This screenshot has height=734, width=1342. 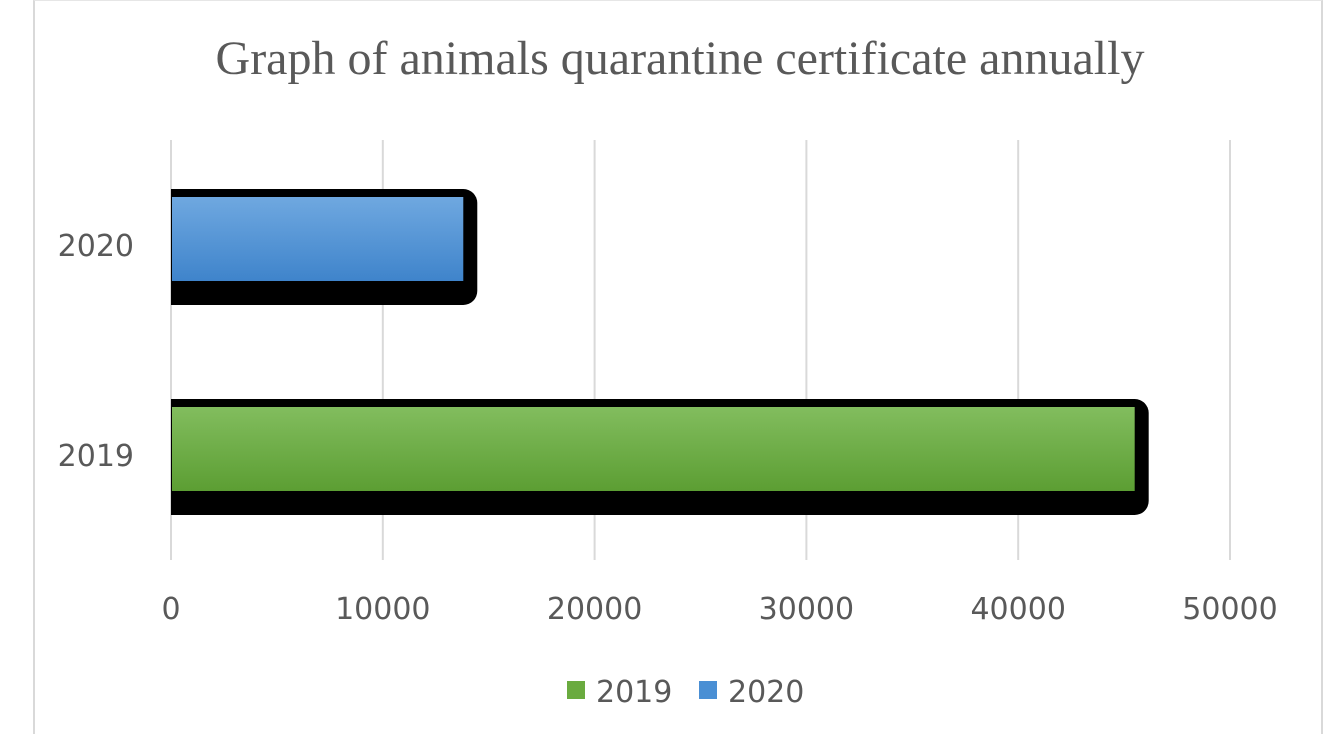 I want to click on x-tick-label: 40000, so click(x=1017, y=609).